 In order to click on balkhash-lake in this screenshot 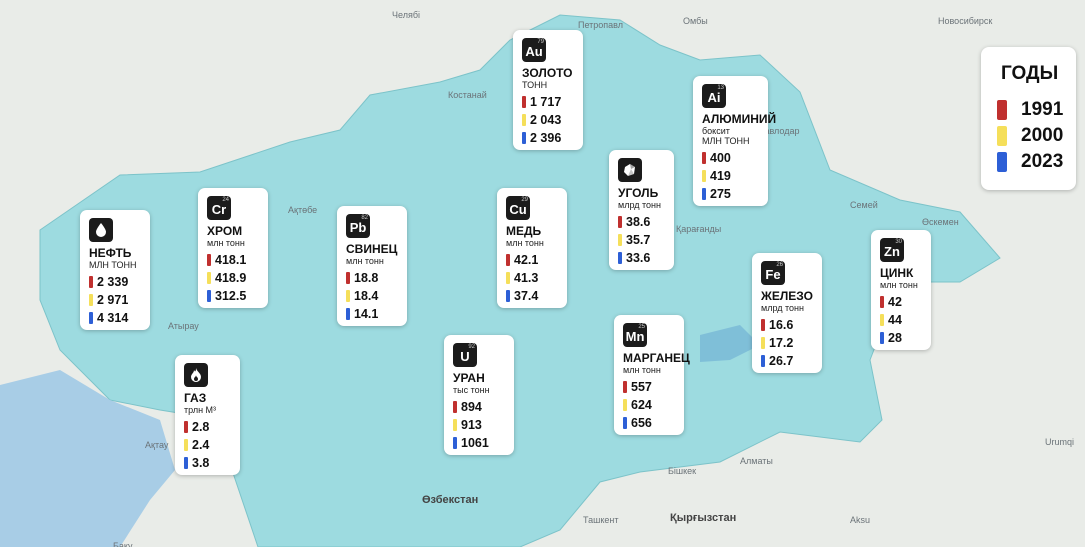, I will do `click(730, 343)`.